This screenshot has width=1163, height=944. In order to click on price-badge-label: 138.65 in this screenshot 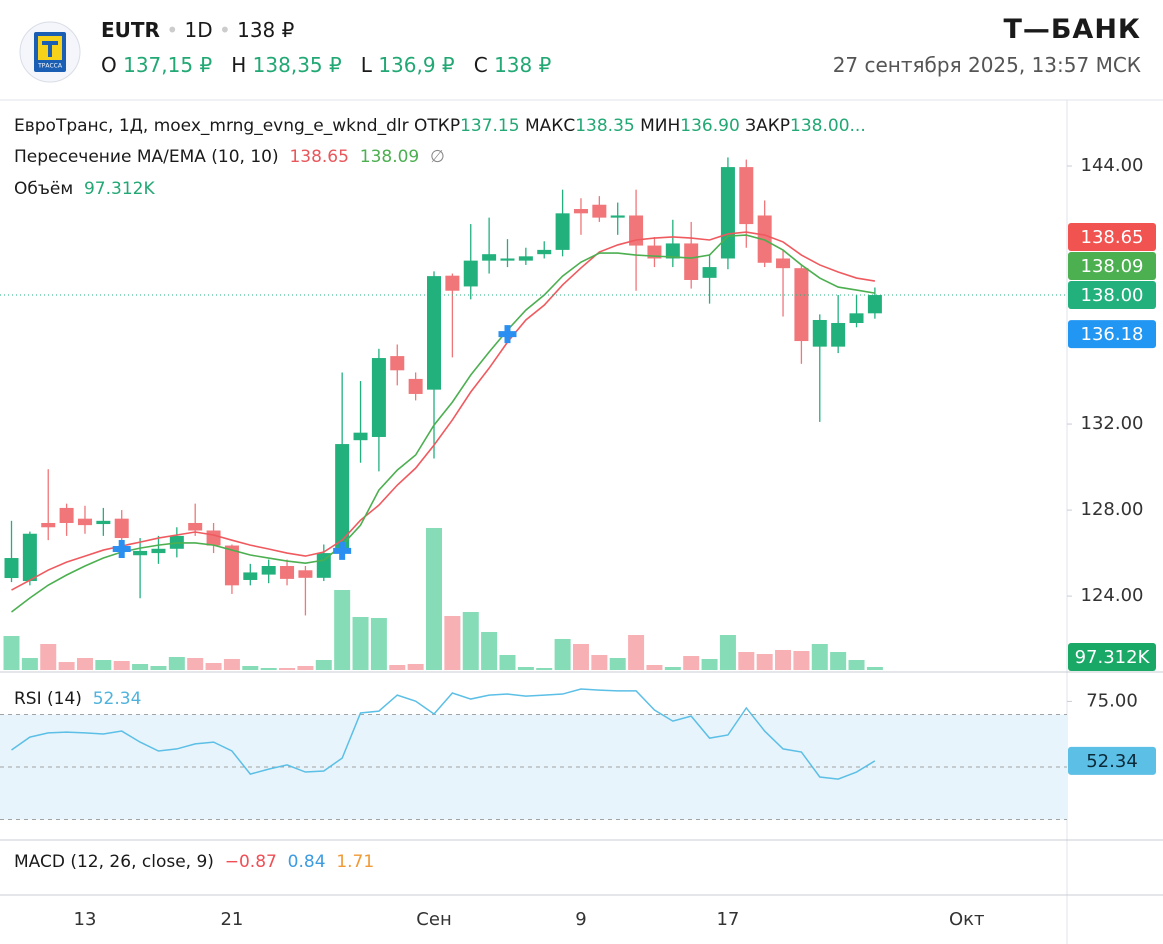, I will do `click(1112, 237)`.